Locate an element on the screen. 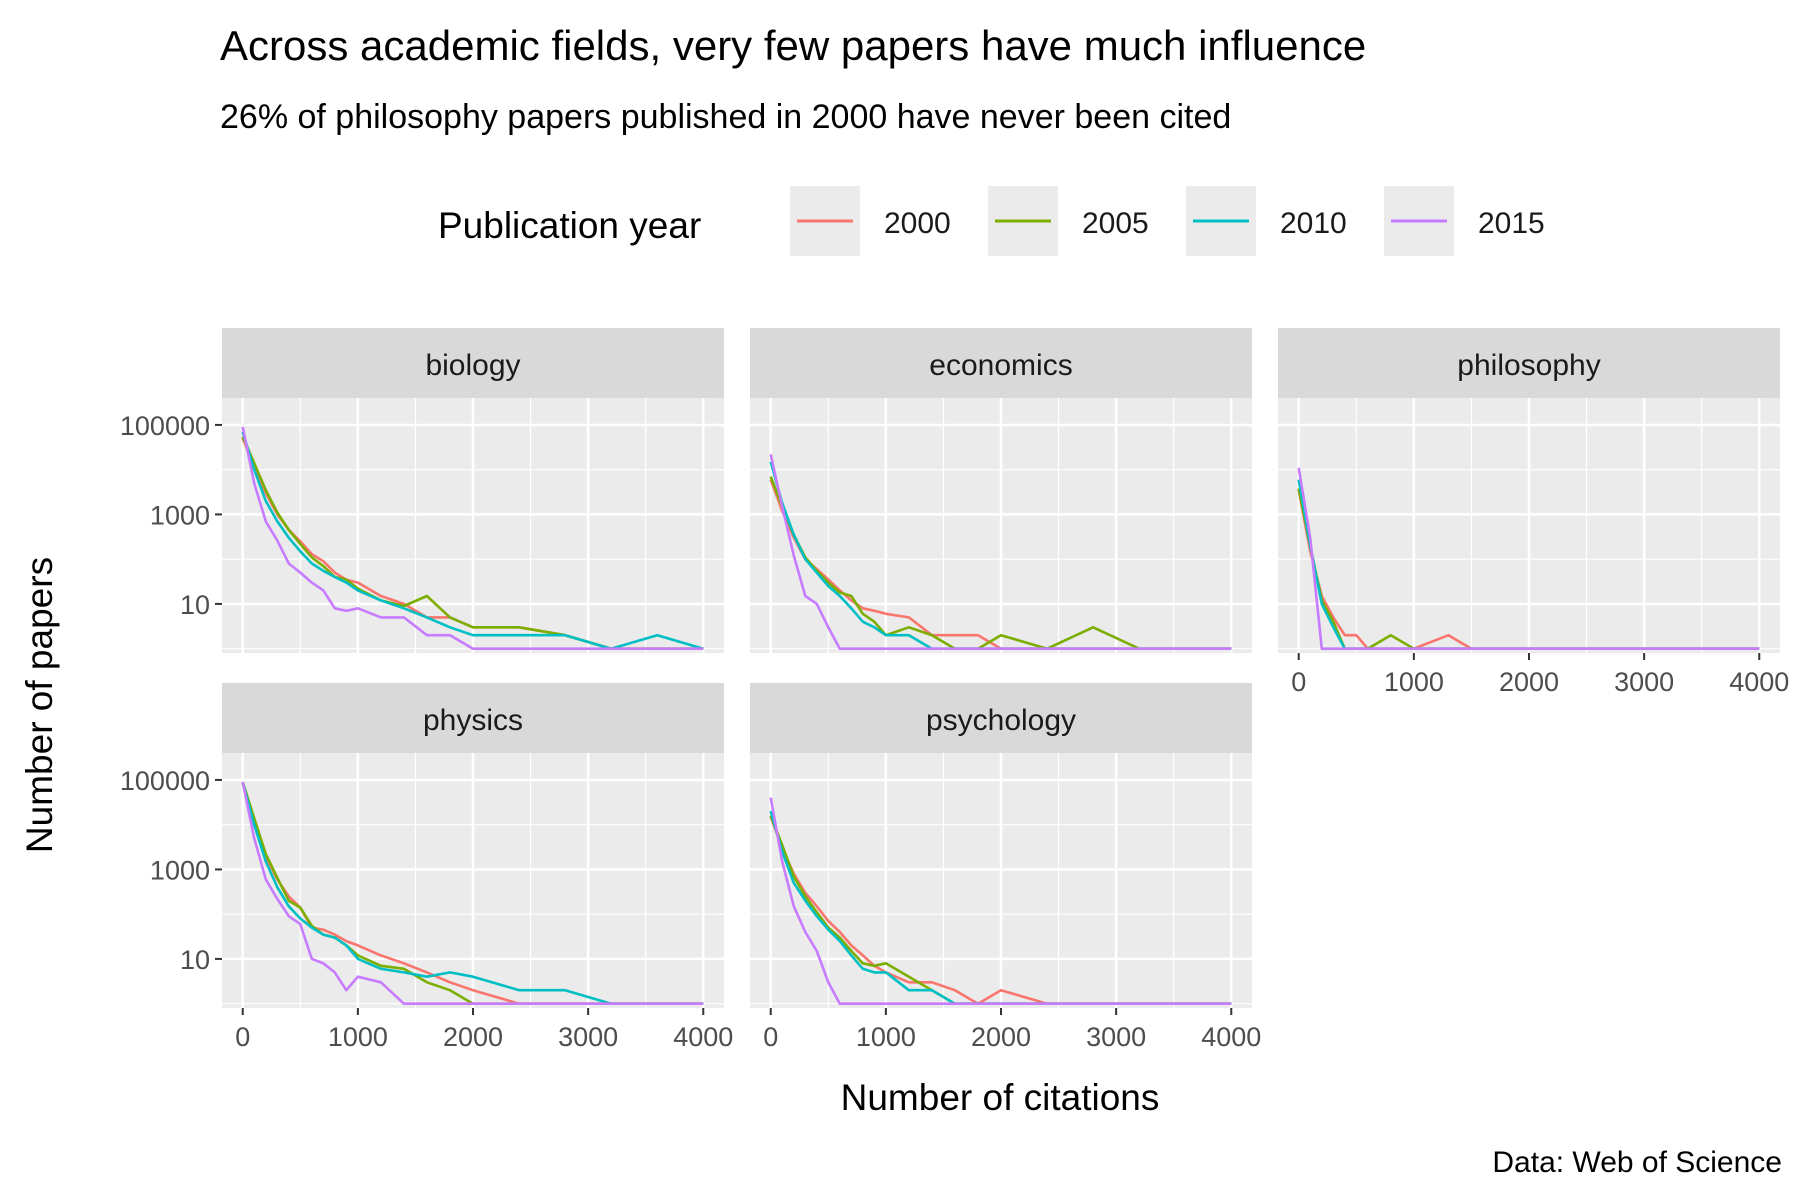  legend-item-2010: 2010 is located at coordinates (1266, 221).